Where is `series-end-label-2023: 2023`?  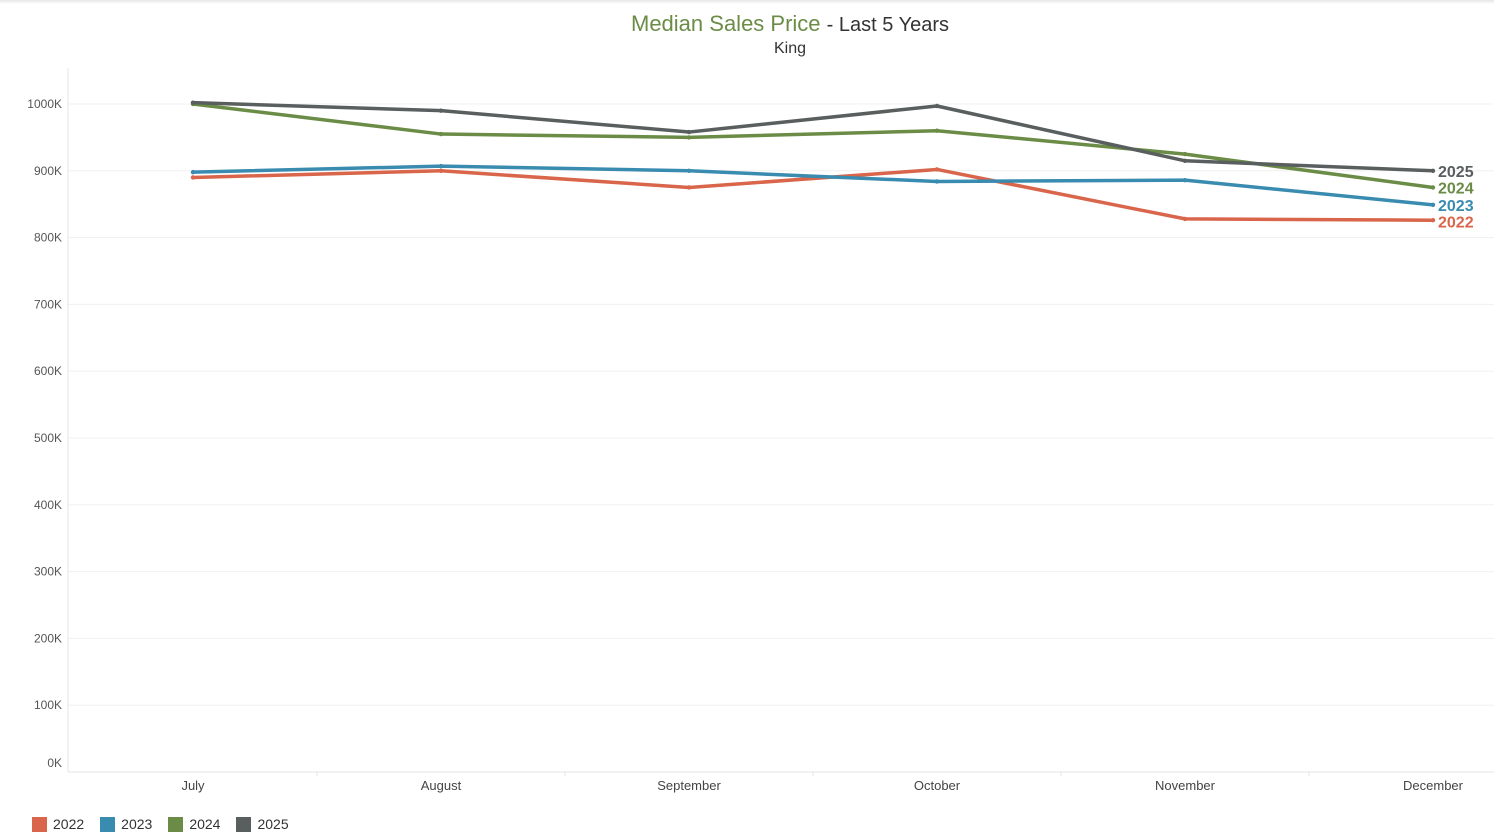 series-end-label-2023: 2023 is located at coordinates (1456, 206).